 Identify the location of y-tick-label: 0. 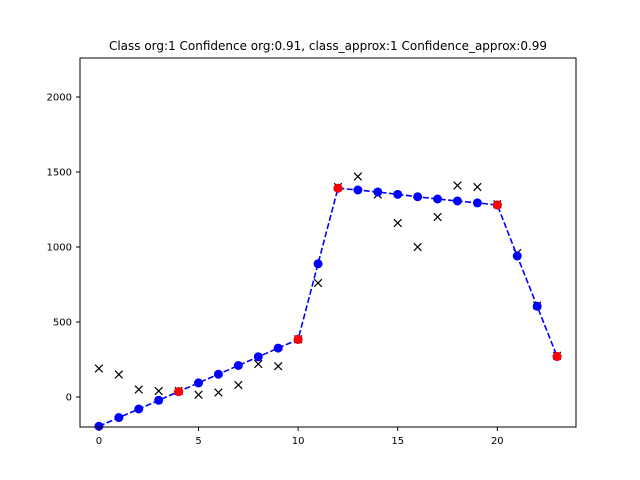
(69, 398).